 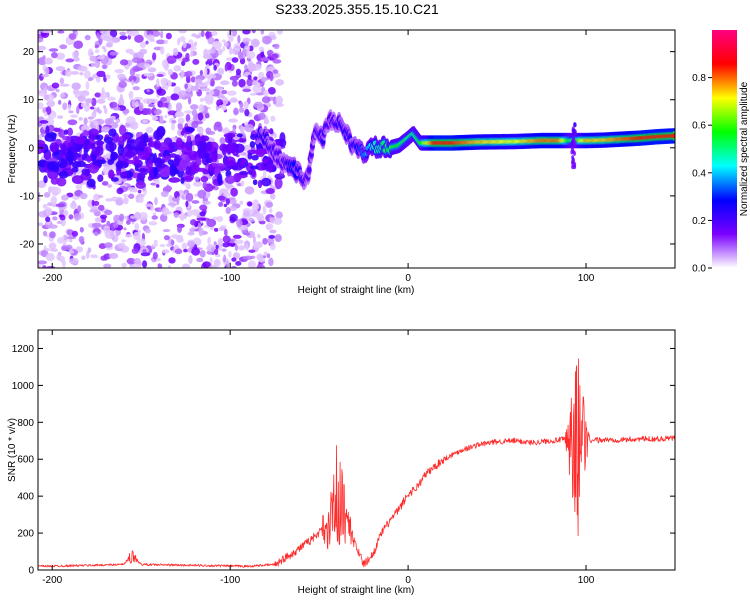 I want to click on spectrogram-smear-mark, so click(x=574, y=139).